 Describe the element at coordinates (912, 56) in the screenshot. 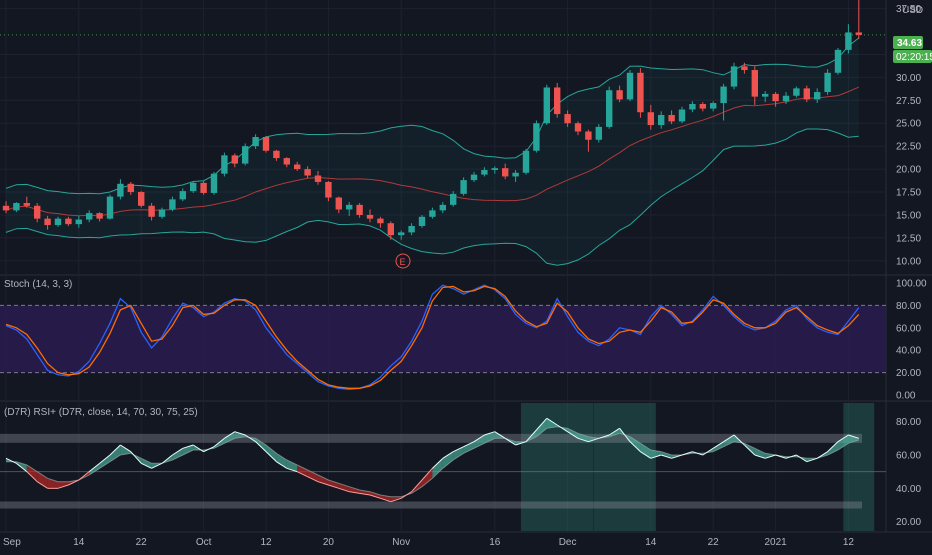

I see `countdown-badge` at that location.